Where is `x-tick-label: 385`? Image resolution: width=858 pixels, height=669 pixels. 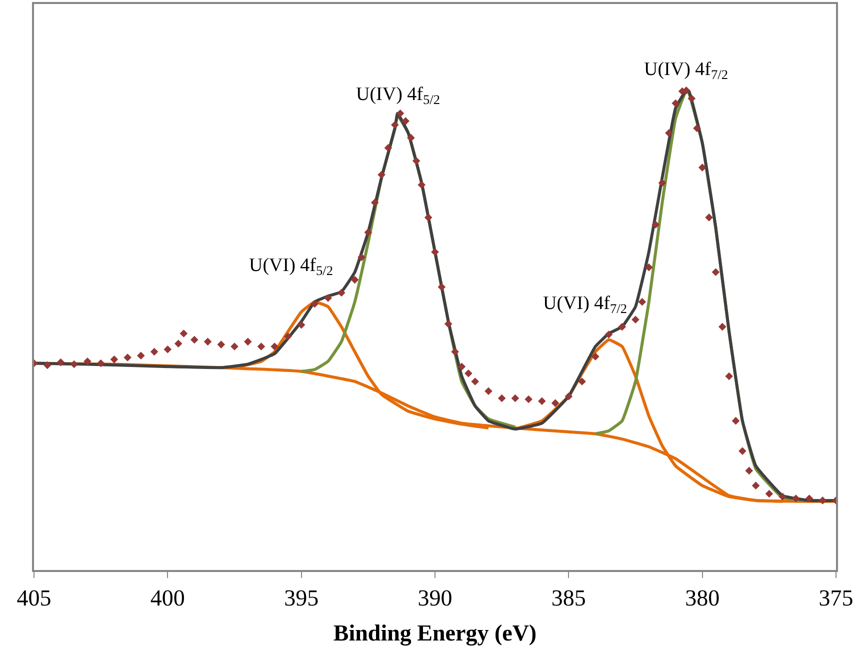 x-tick-label: 385 is located at coordinates (568, 597).